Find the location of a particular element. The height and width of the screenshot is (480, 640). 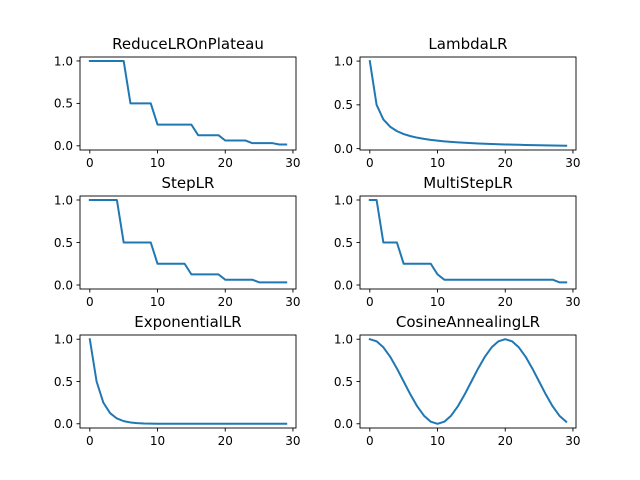

chart-steplr: 0 10 20 30 0.0 0.5 1.0 StepLR is located at coordinates (177, 241).